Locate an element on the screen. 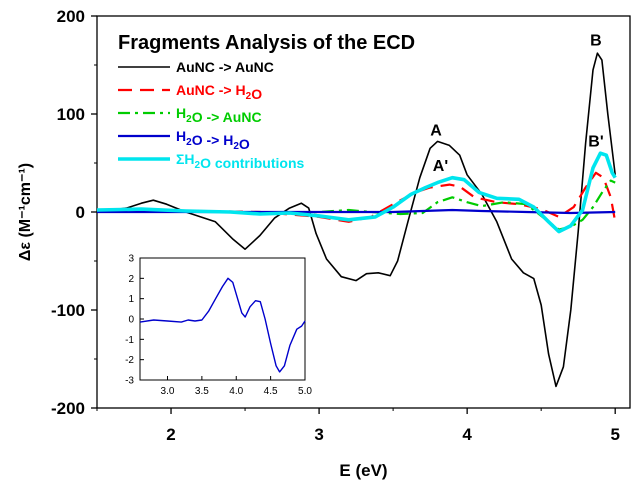 The width and height of the screenshot is (635, 482). y-tick-label: -100 is located at coordinates (68, 310).